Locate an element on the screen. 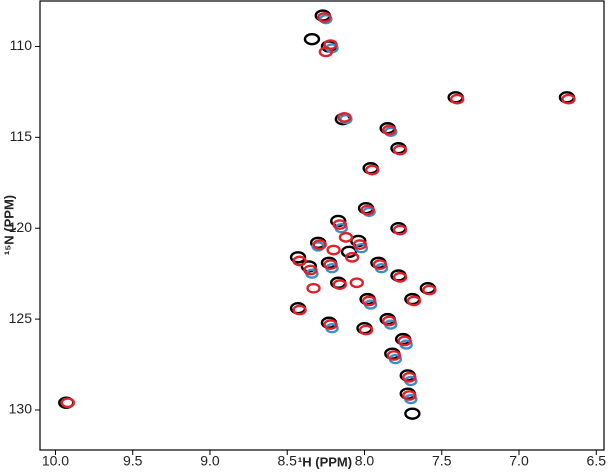  y-tick-label: 120 is located at coordinates (21, 227).